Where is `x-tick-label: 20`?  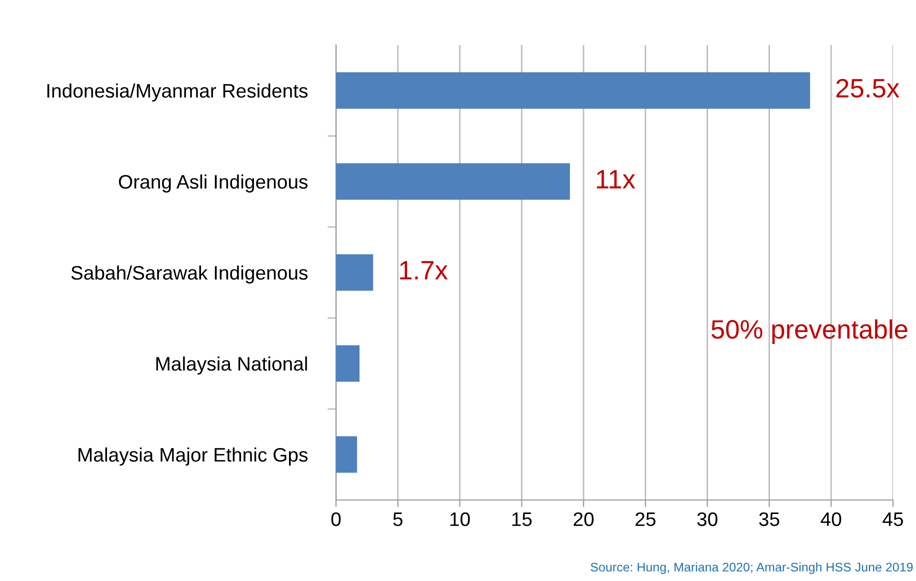 x-tick-label: 20 is located at coordinates (584, 519).